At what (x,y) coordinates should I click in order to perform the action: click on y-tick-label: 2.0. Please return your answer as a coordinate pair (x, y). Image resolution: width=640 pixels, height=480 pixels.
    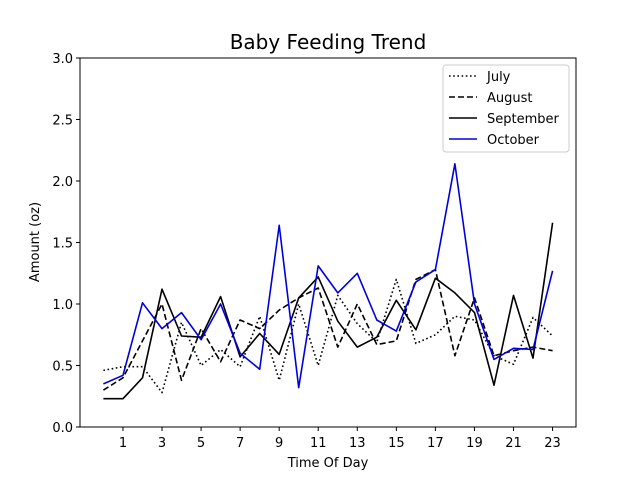
    Looking at the image, I should click on (62, 182).